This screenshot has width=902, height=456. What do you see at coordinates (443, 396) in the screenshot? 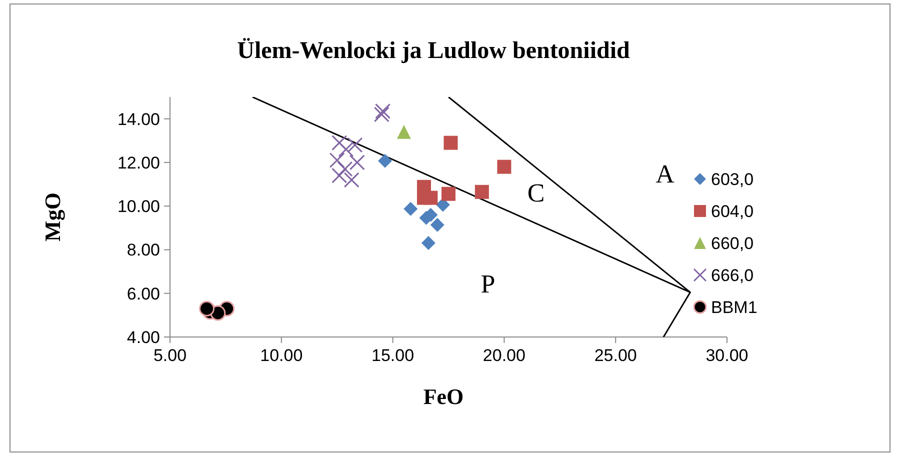
I see `x-axis-title: FeO` at bounding box center [443, 396].